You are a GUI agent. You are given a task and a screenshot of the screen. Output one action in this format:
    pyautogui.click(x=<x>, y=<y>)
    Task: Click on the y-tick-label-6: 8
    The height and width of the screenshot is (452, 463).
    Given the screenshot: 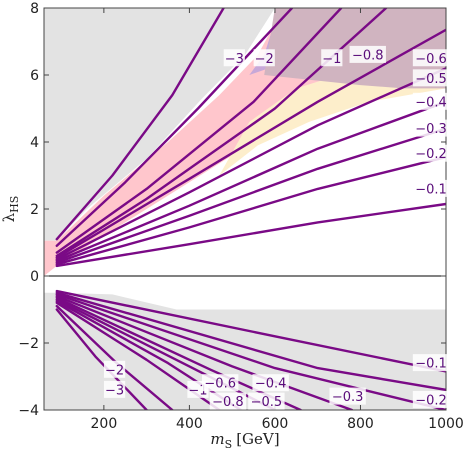 What is the action you would take?
    pyautogui.click(x=34, y=9)
    